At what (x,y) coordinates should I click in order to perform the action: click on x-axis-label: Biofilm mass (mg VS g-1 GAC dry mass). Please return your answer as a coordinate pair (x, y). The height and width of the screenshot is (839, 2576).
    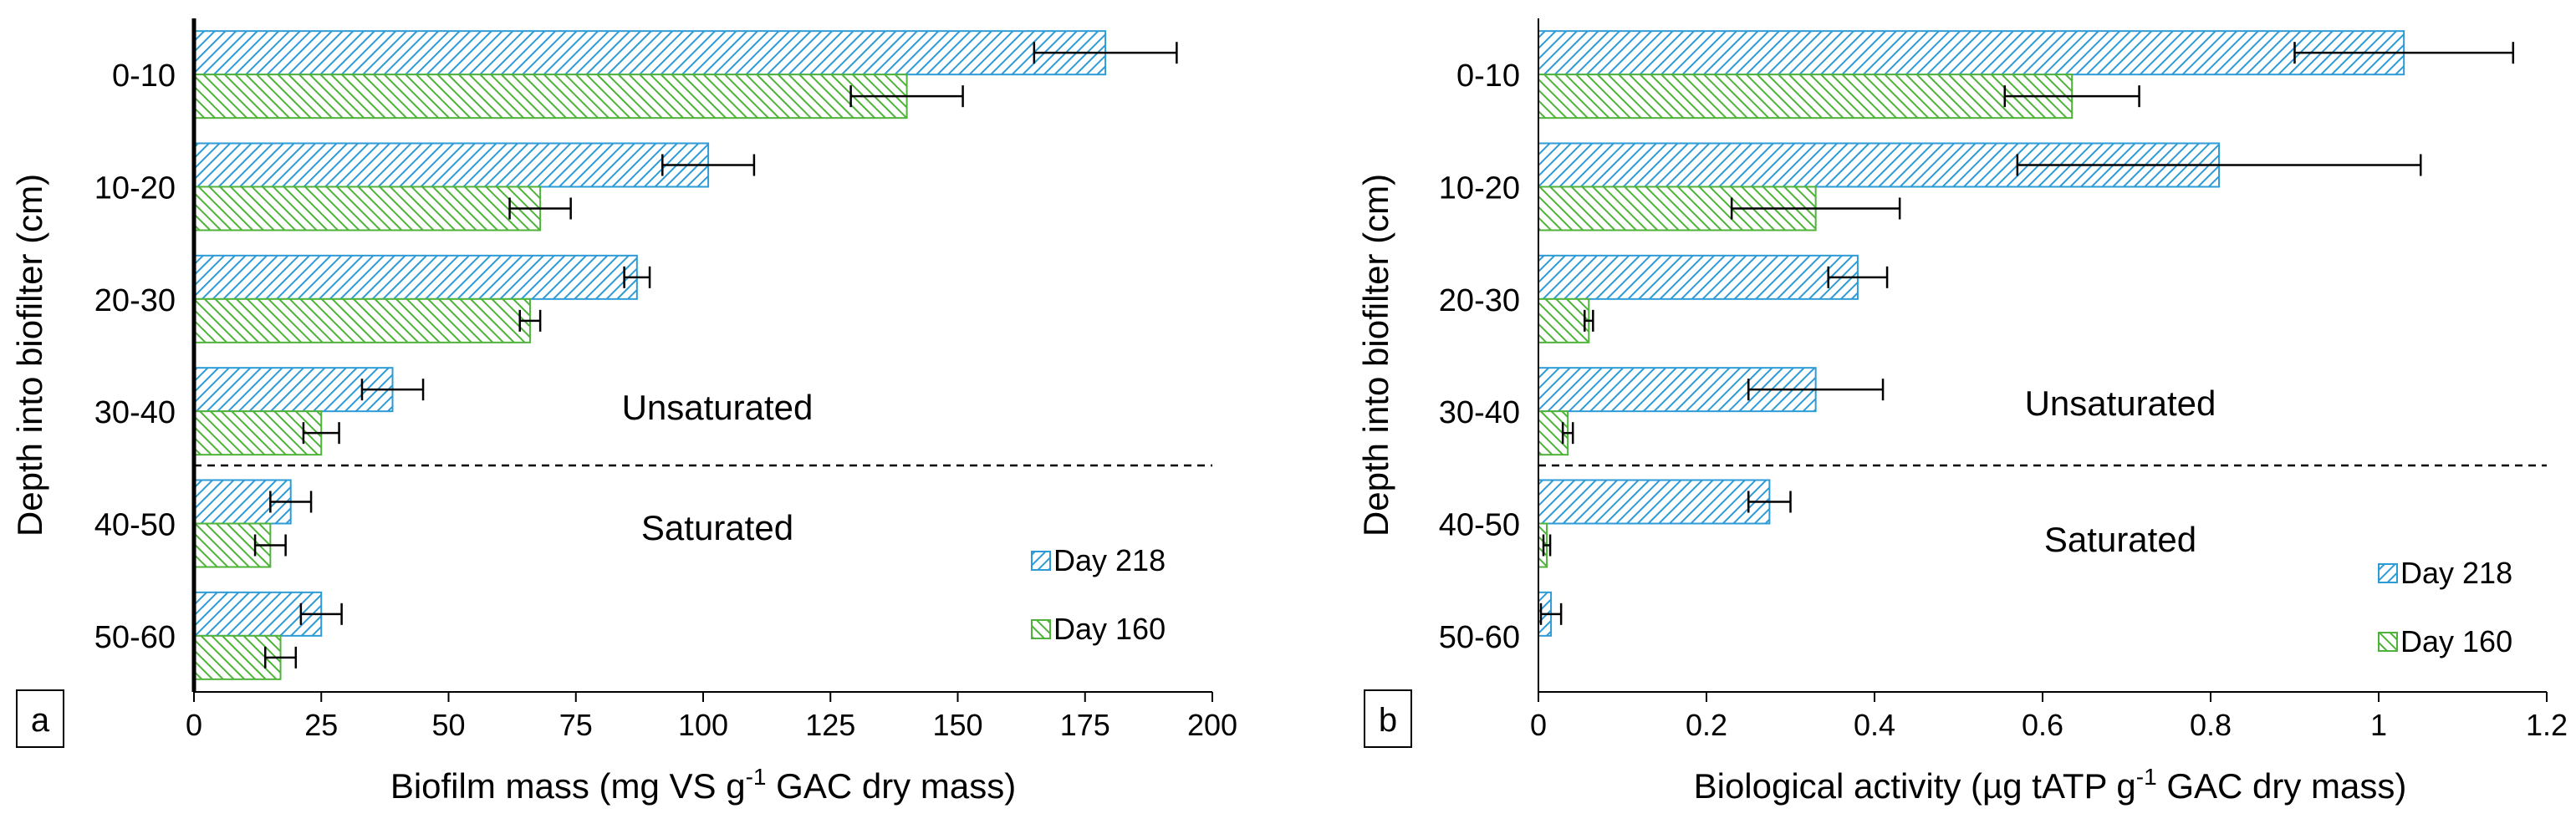
    Looking at the image, I should click on (703, 785).